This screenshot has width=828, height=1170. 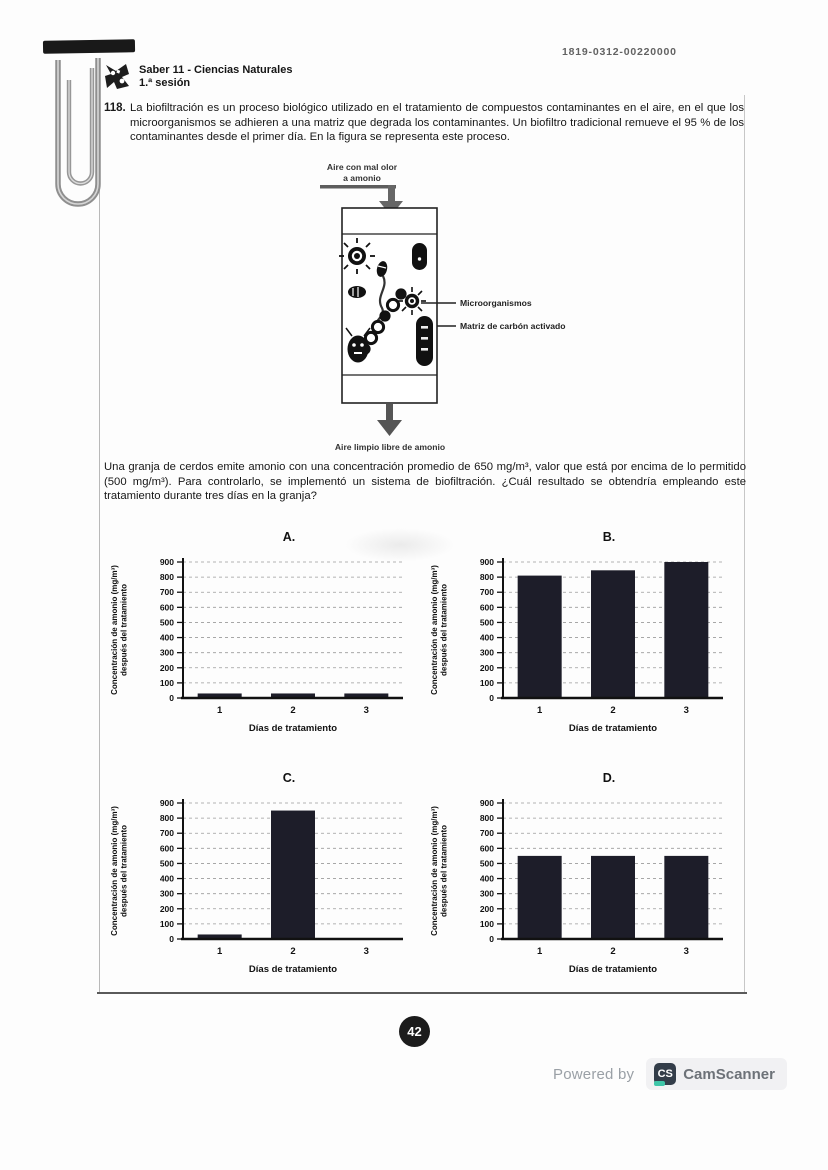 I want to click on airflow-in-label-line2: a amonio, so click(x=362, y=178).